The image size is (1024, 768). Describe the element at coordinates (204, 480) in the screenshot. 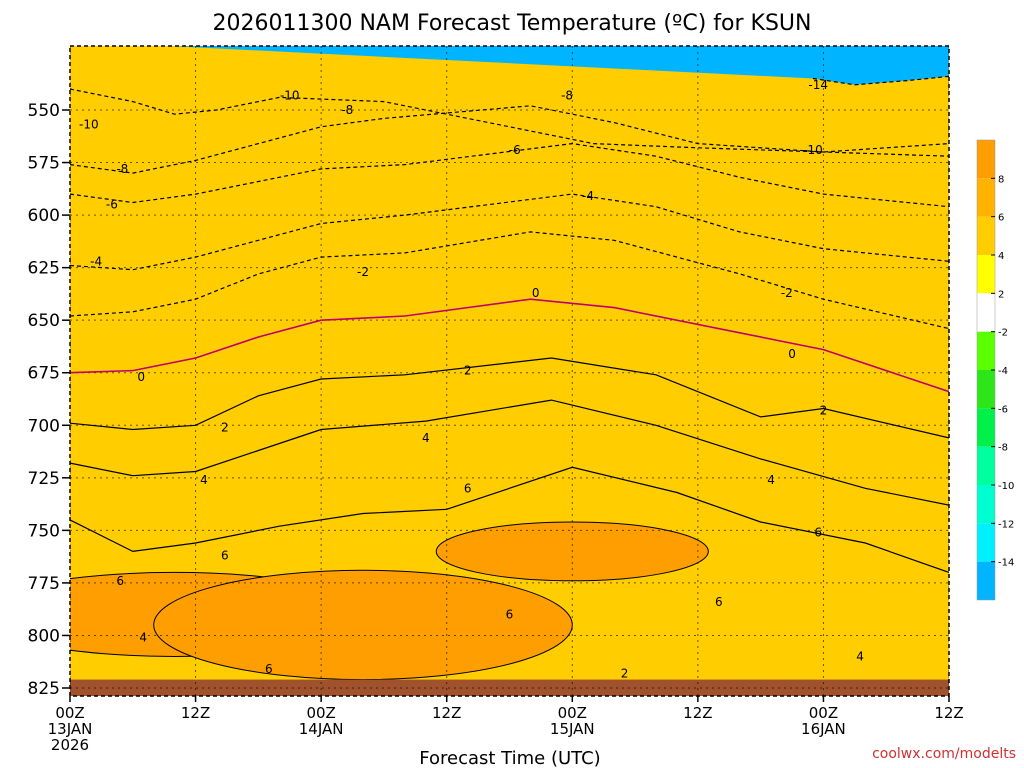

I see `contour-label-21: 4` at that location.